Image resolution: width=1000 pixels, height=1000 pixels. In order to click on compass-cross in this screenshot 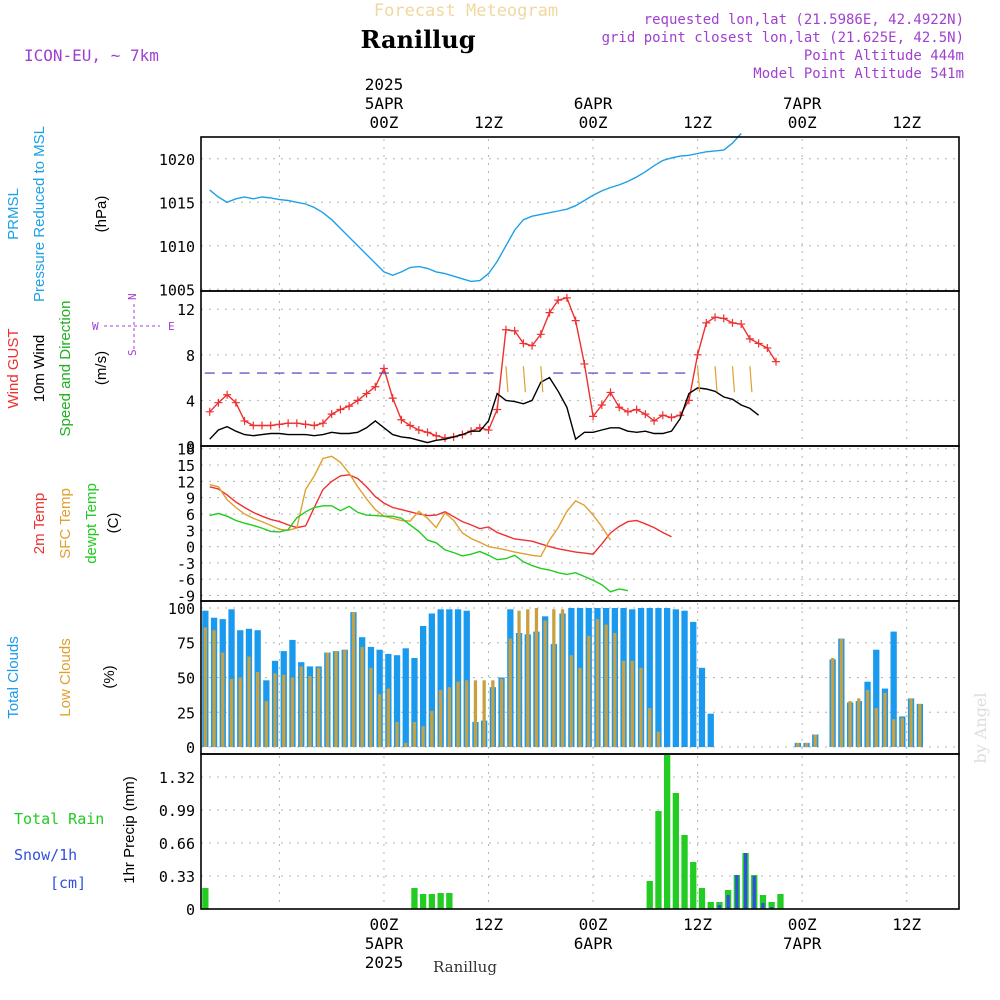, I will do `click(132, 328)`.